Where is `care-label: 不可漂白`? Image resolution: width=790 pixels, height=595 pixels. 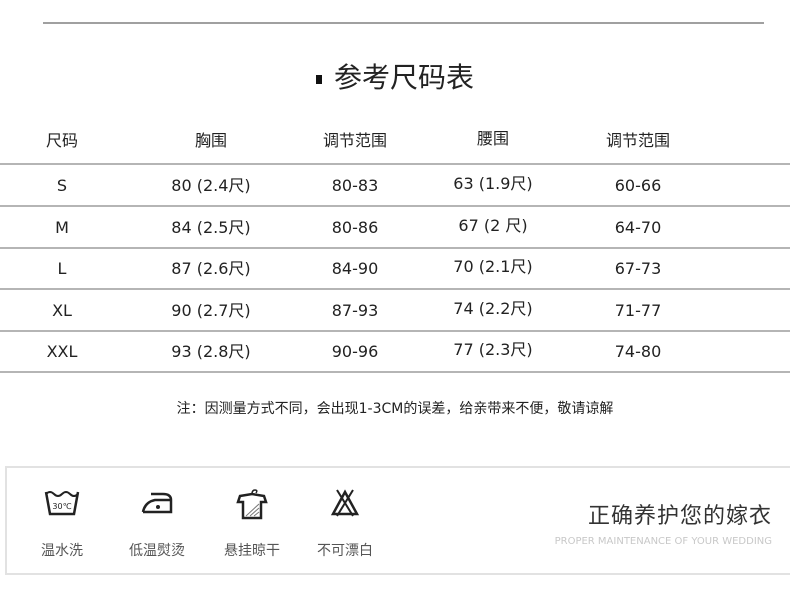
care-label: 不可漂白 is located at coordinates (345, 551).